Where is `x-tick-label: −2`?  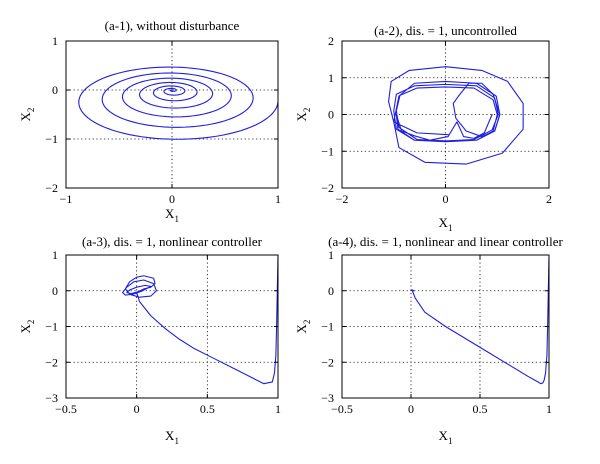
x-tick-label: −2 is located at coordinates (342, 199).